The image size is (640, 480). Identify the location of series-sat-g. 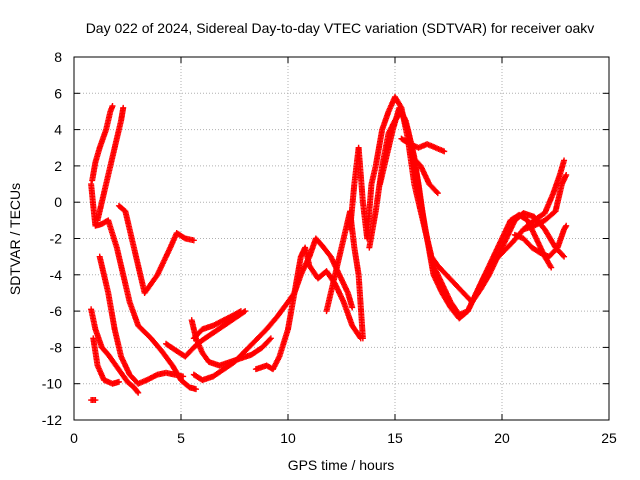
(106, 361).